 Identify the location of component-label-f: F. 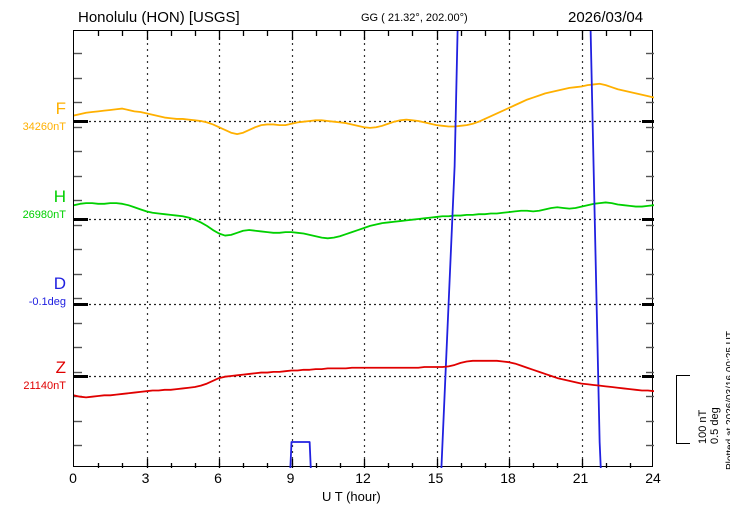
(60, 108).